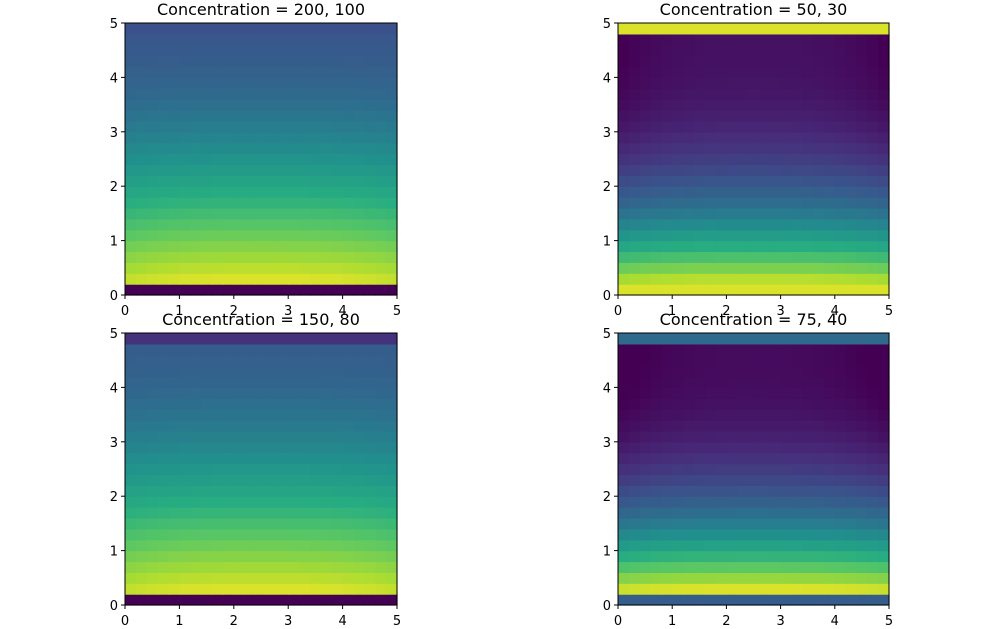  I want to click on y-tick-label: 4, so click(607, 388).